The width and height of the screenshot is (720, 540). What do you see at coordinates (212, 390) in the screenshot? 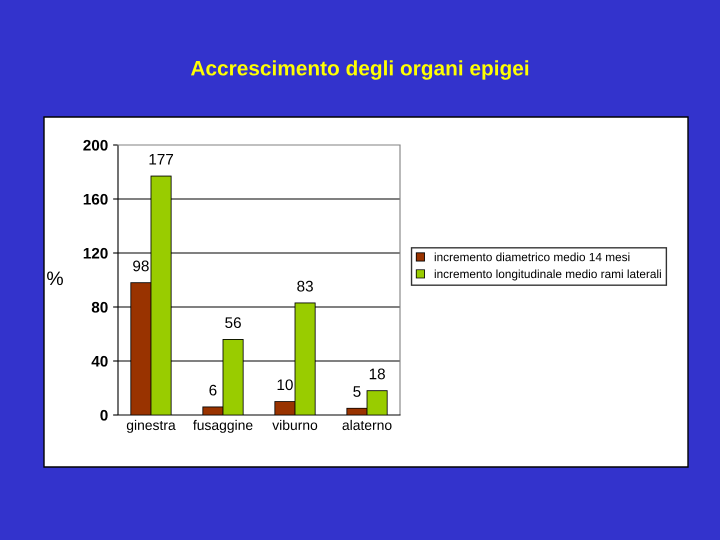
I see `data-label: 6` at bounding box center [212, 390].